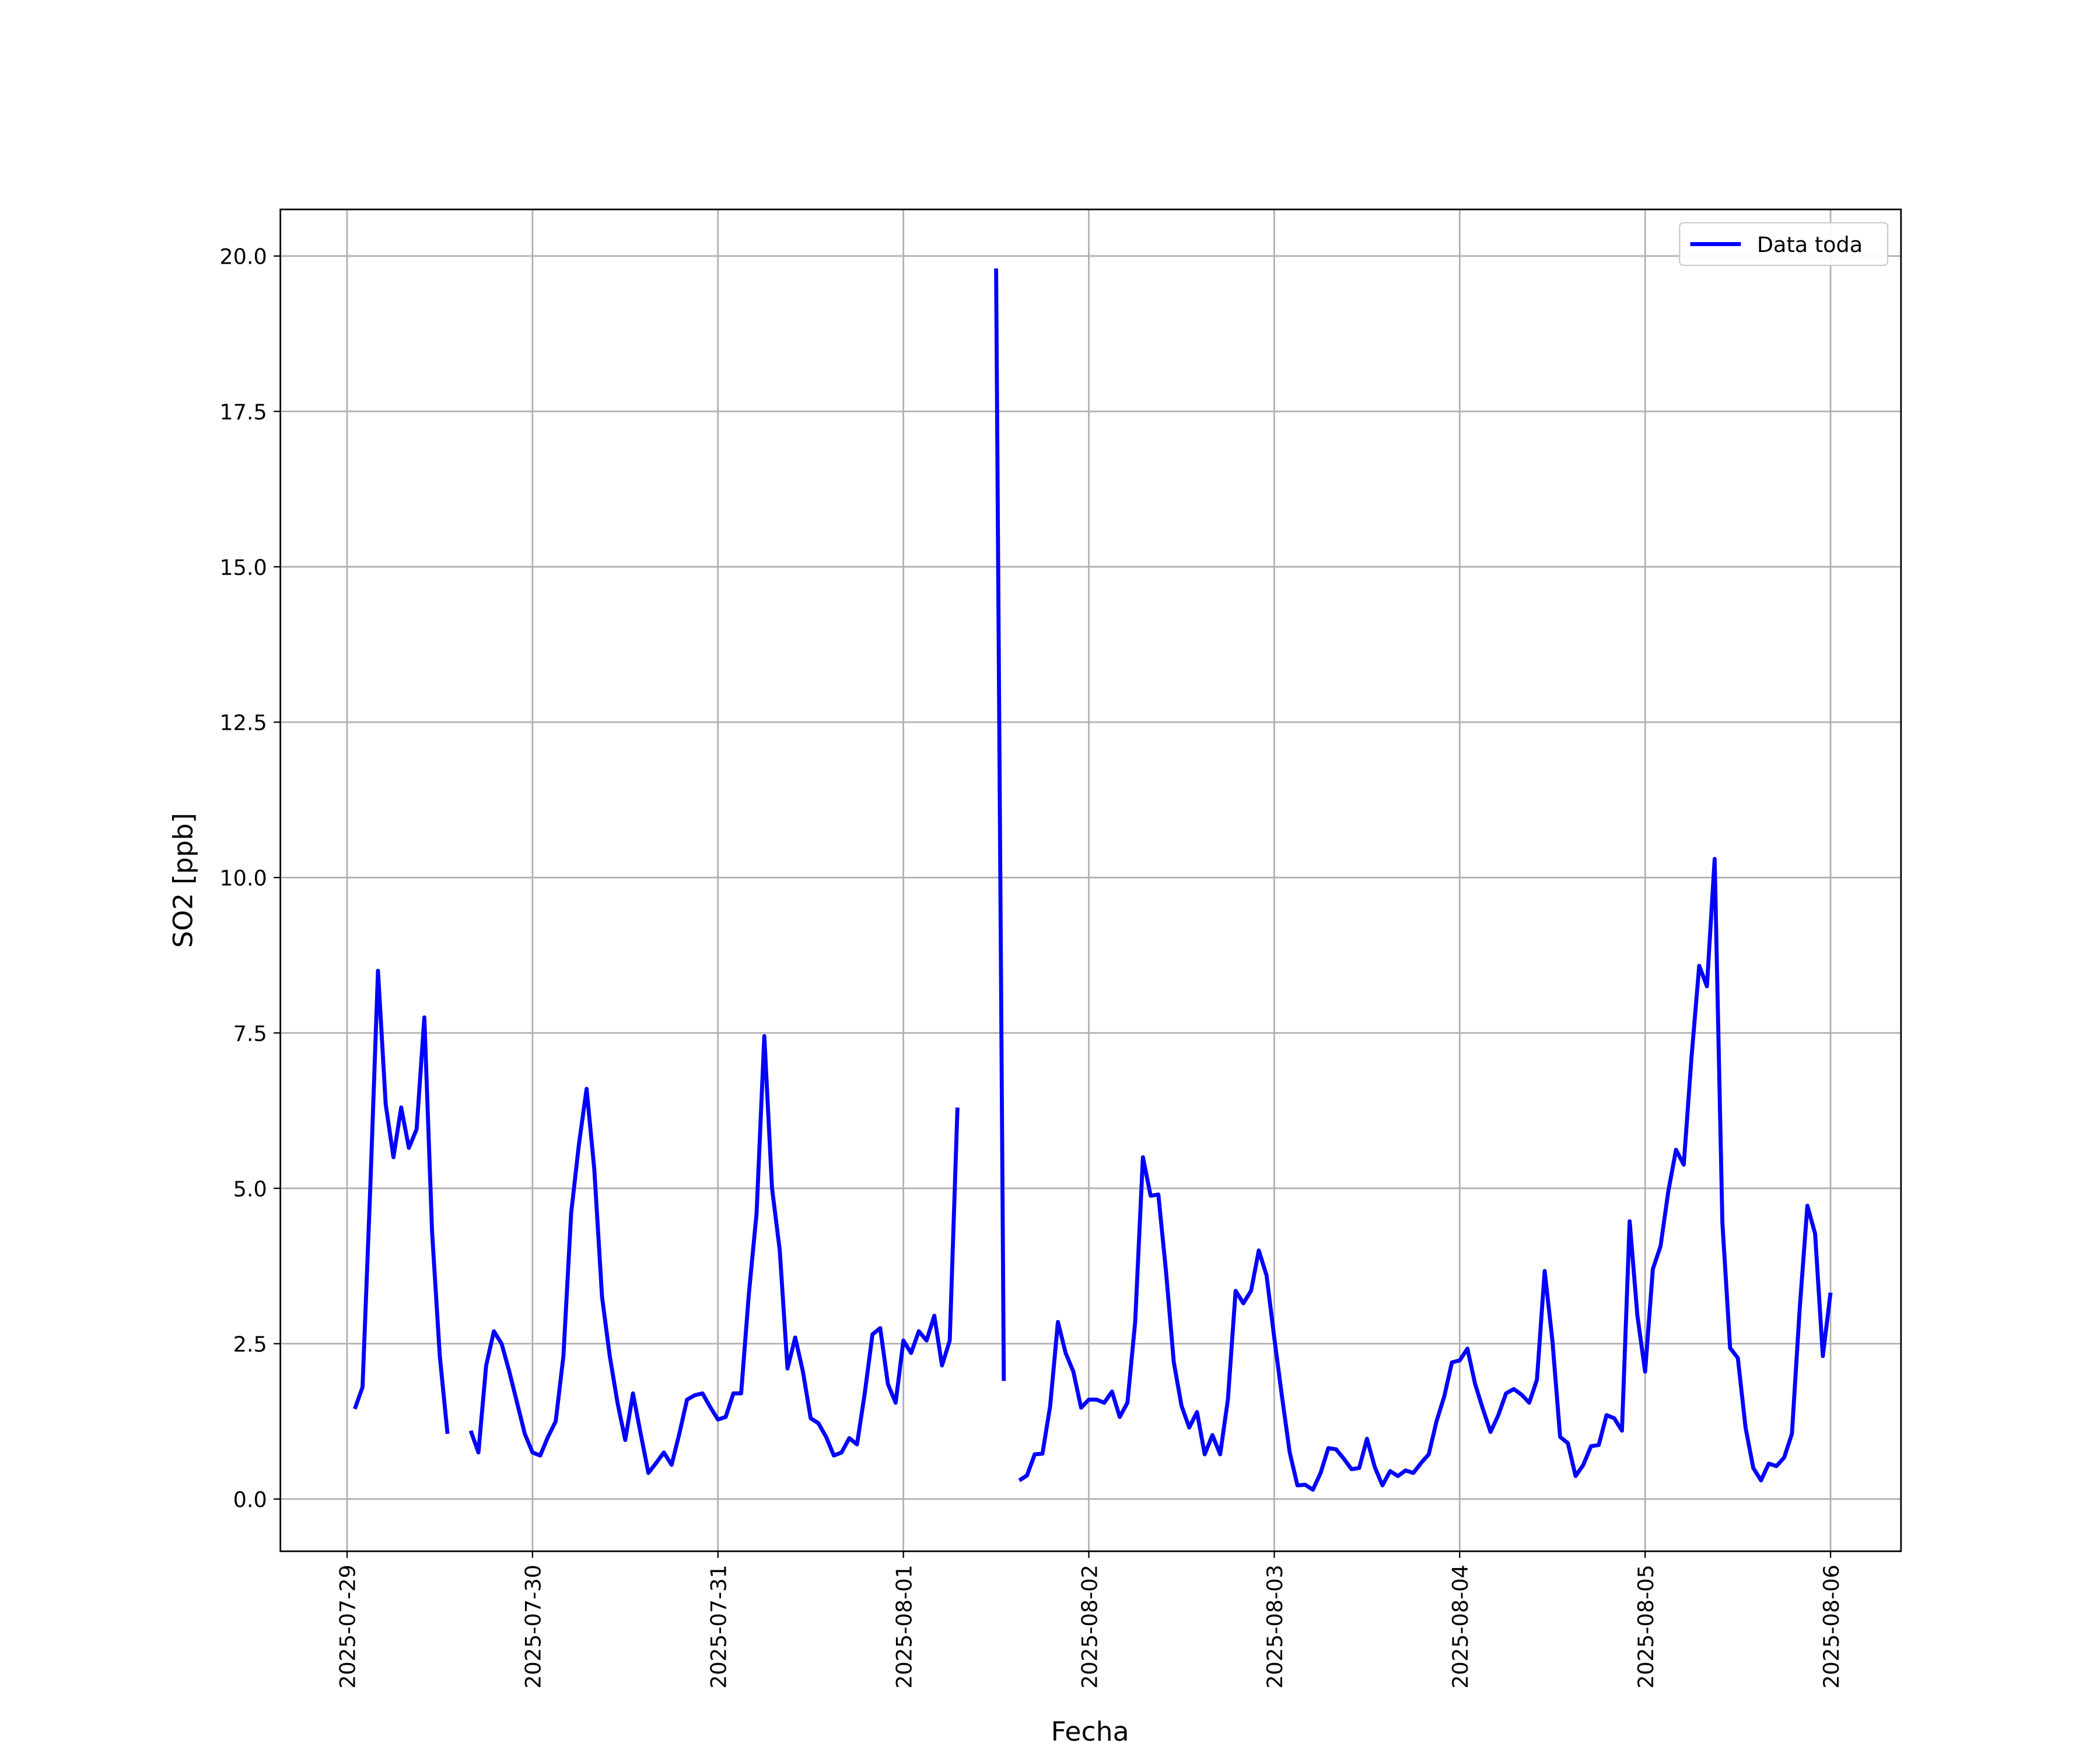  I want to click on x-tick-label: 2025-07-29, so click(347, 1626).